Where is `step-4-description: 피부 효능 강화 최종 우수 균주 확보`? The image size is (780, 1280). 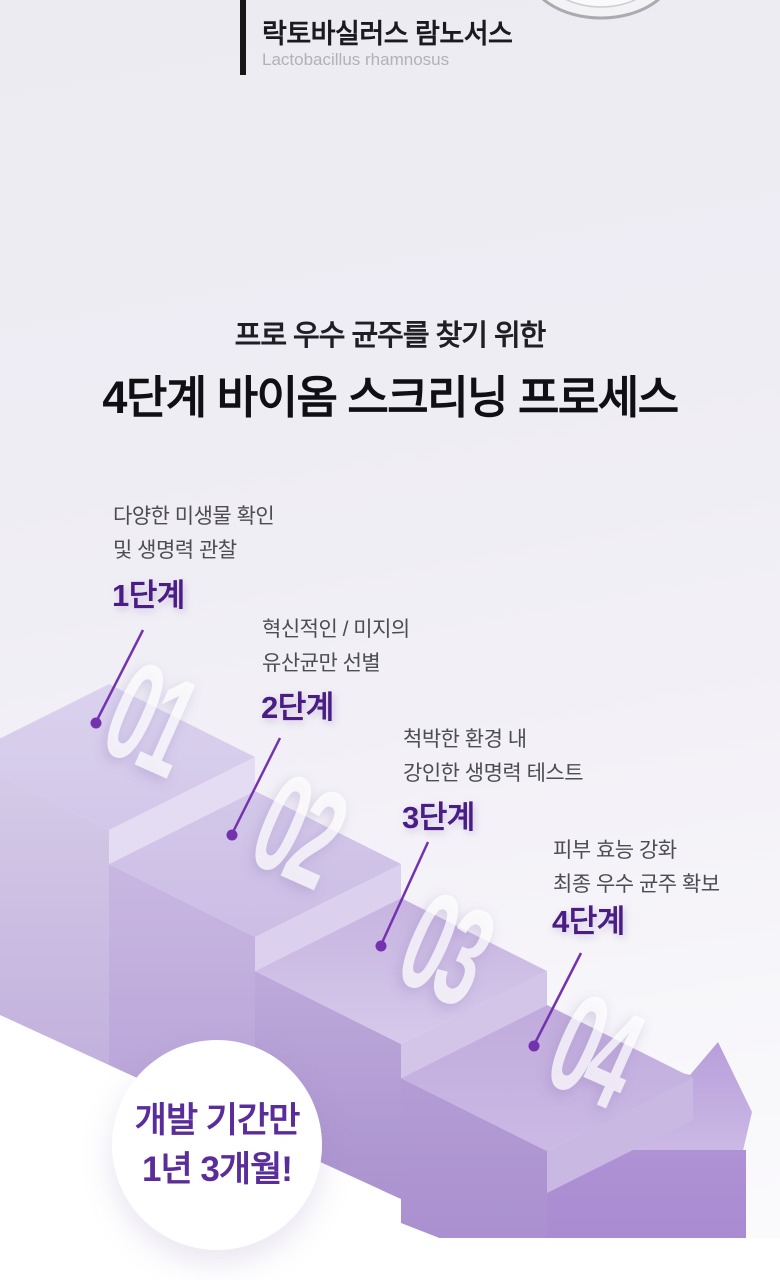 step-4-description: 피부 효능 강화 최종 우수 균주 확보 is located at coordinates (636, 868).